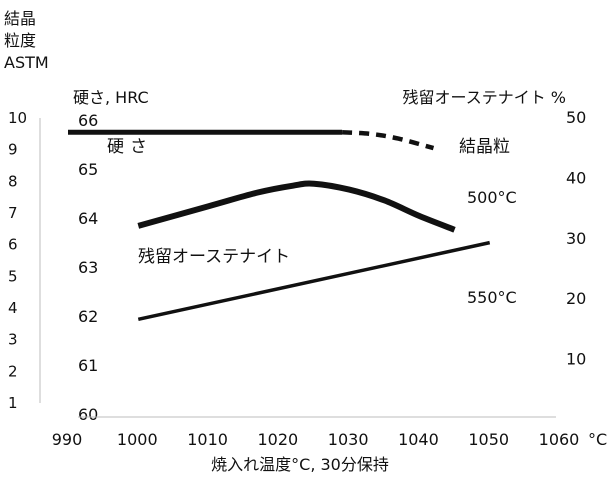 This screenshot has height=478, width=612. I want to click on retained-austenite-tick-label: 40, so click(576, 177).